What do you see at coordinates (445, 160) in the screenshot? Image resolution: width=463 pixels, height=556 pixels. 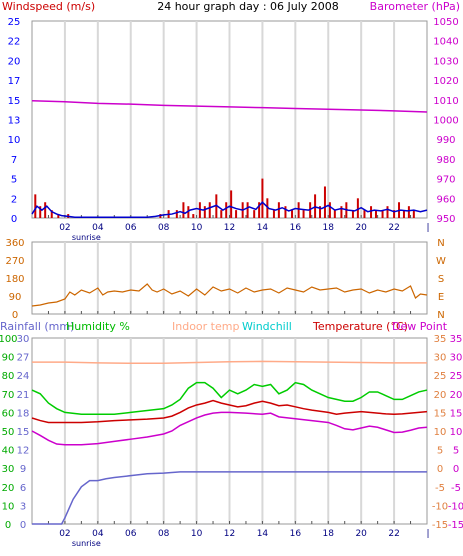 I see `baro-y-tick: 980` at bounding box center [445, 160].